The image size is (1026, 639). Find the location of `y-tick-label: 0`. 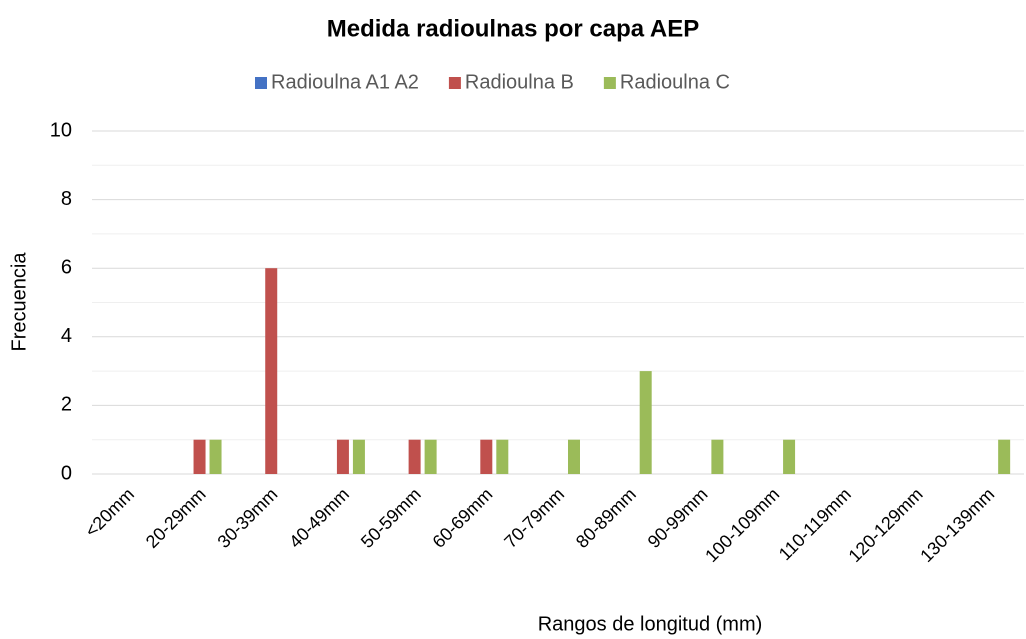

y-tick-label: 0 is located at coordinates (66, 473).